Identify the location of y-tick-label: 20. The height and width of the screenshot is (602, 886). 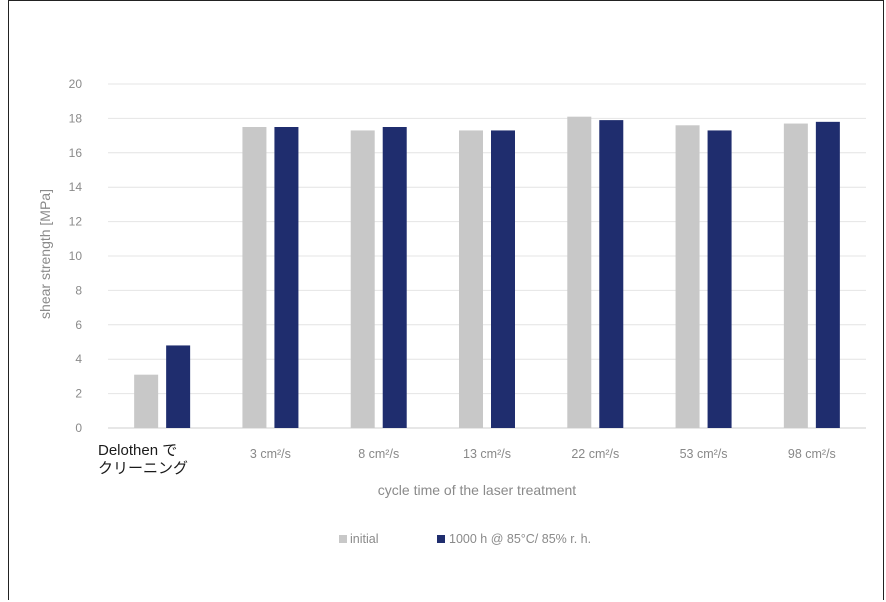
(76, 84).